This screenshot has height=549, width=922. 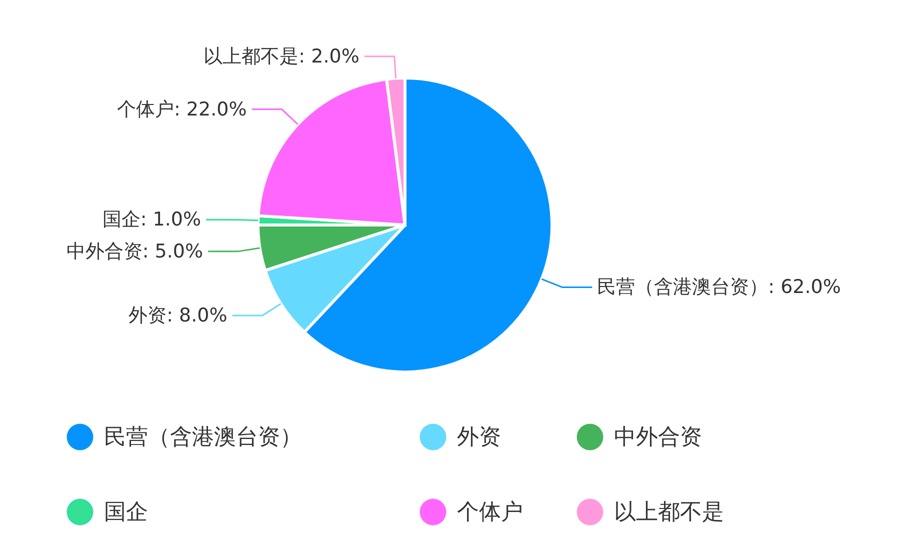 I want to click on data-label: 中外合资: 5.0%, so click(x=135, y=251).